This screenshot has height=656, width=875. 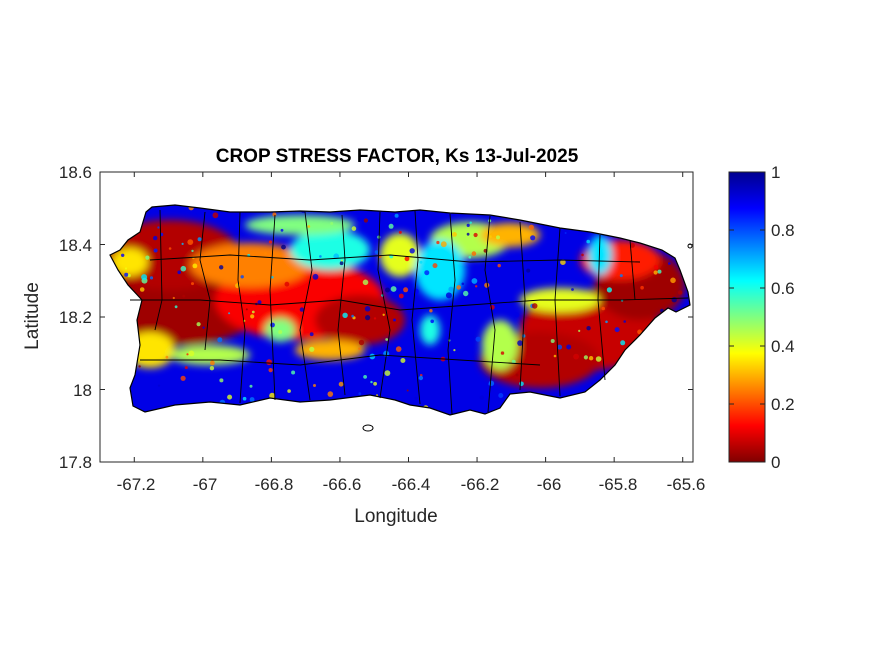 I want to click on colorbar-ticks, so click(x=747, y=317).